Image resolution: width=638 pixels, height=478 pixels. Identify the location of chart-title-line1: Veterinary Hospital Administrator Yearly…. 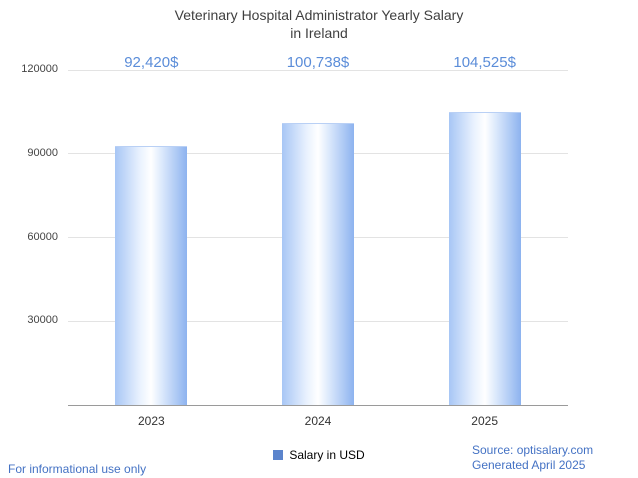
(319, 15).